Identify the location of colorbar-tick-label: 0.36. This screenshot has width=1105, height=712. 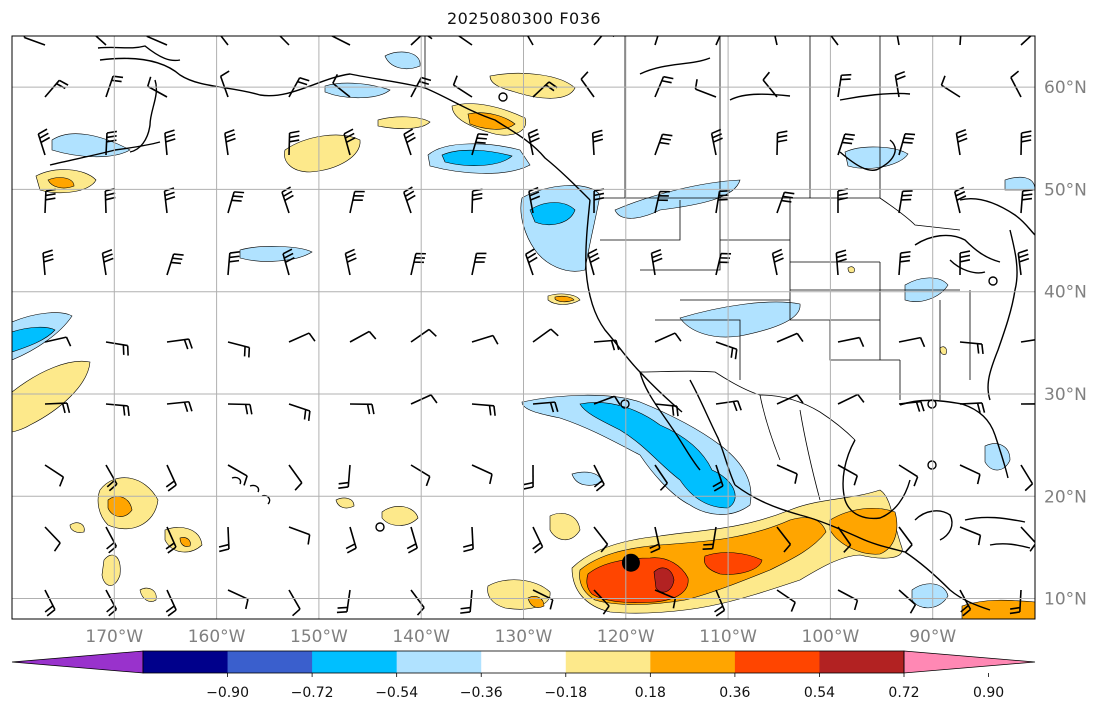
(734, 693).